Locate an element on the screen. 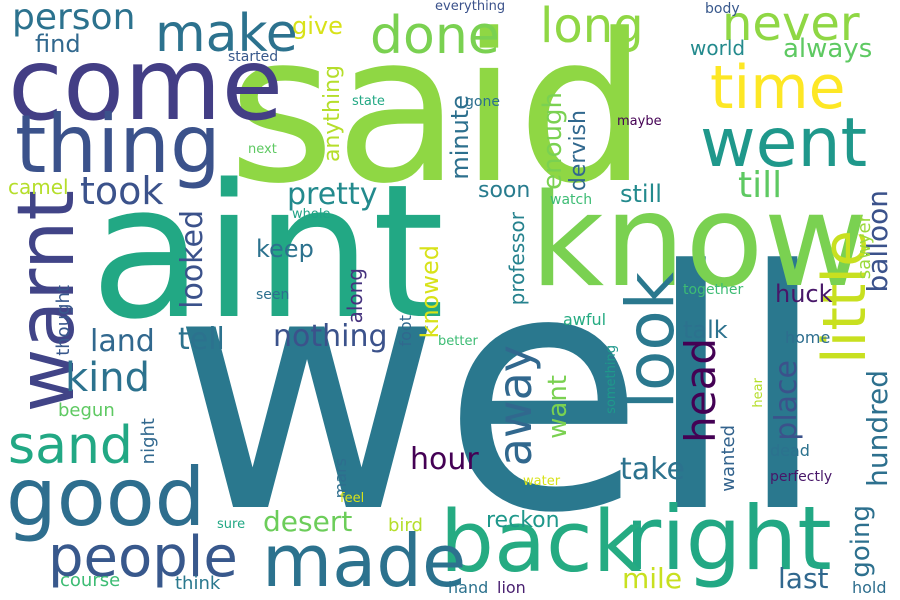  word-time: time is located at coordinates (778, 88).